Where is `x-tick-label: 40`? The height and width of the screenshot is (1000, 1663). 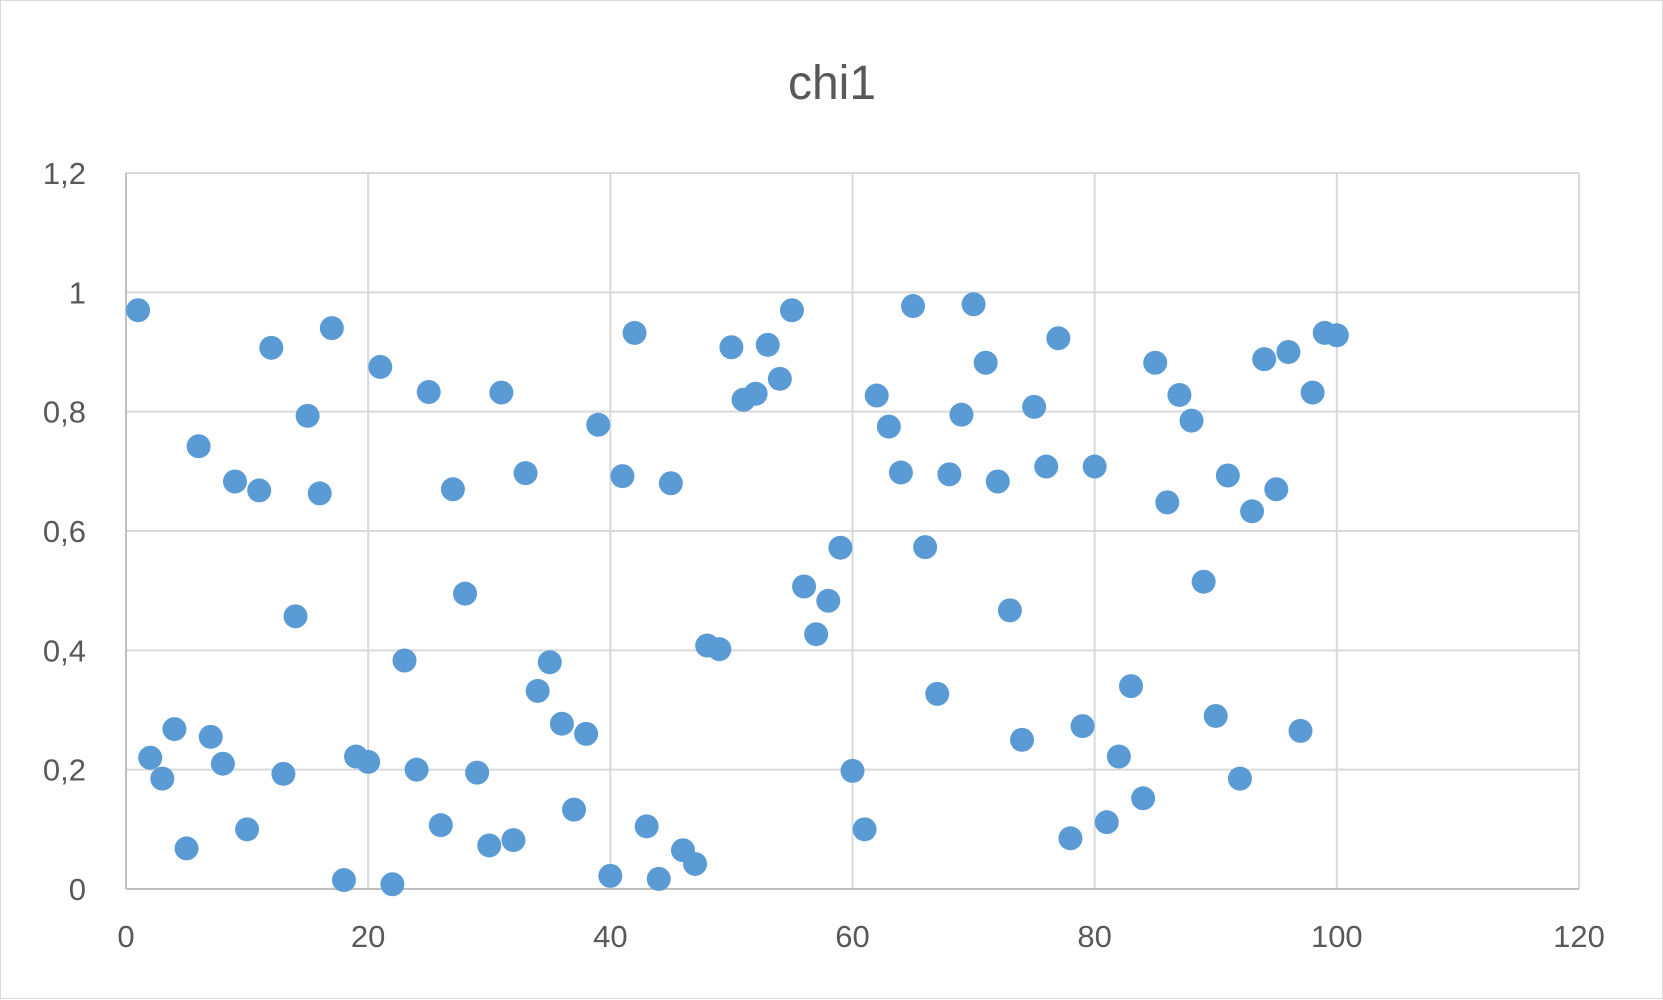 x-tick-label: 40 is located at coordinates (610, 936).